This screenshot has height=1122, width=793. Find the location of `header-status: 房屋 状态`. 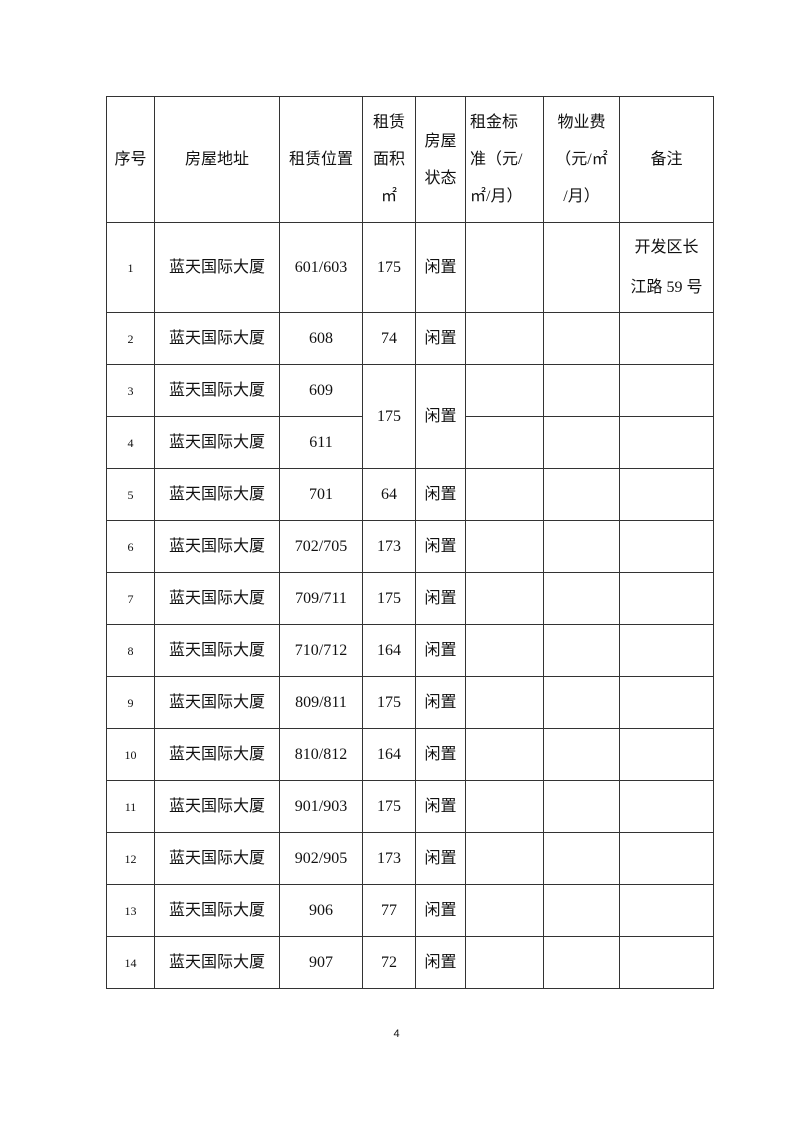

header-status: 房屋 状态 is located at coordinates (440, 159).